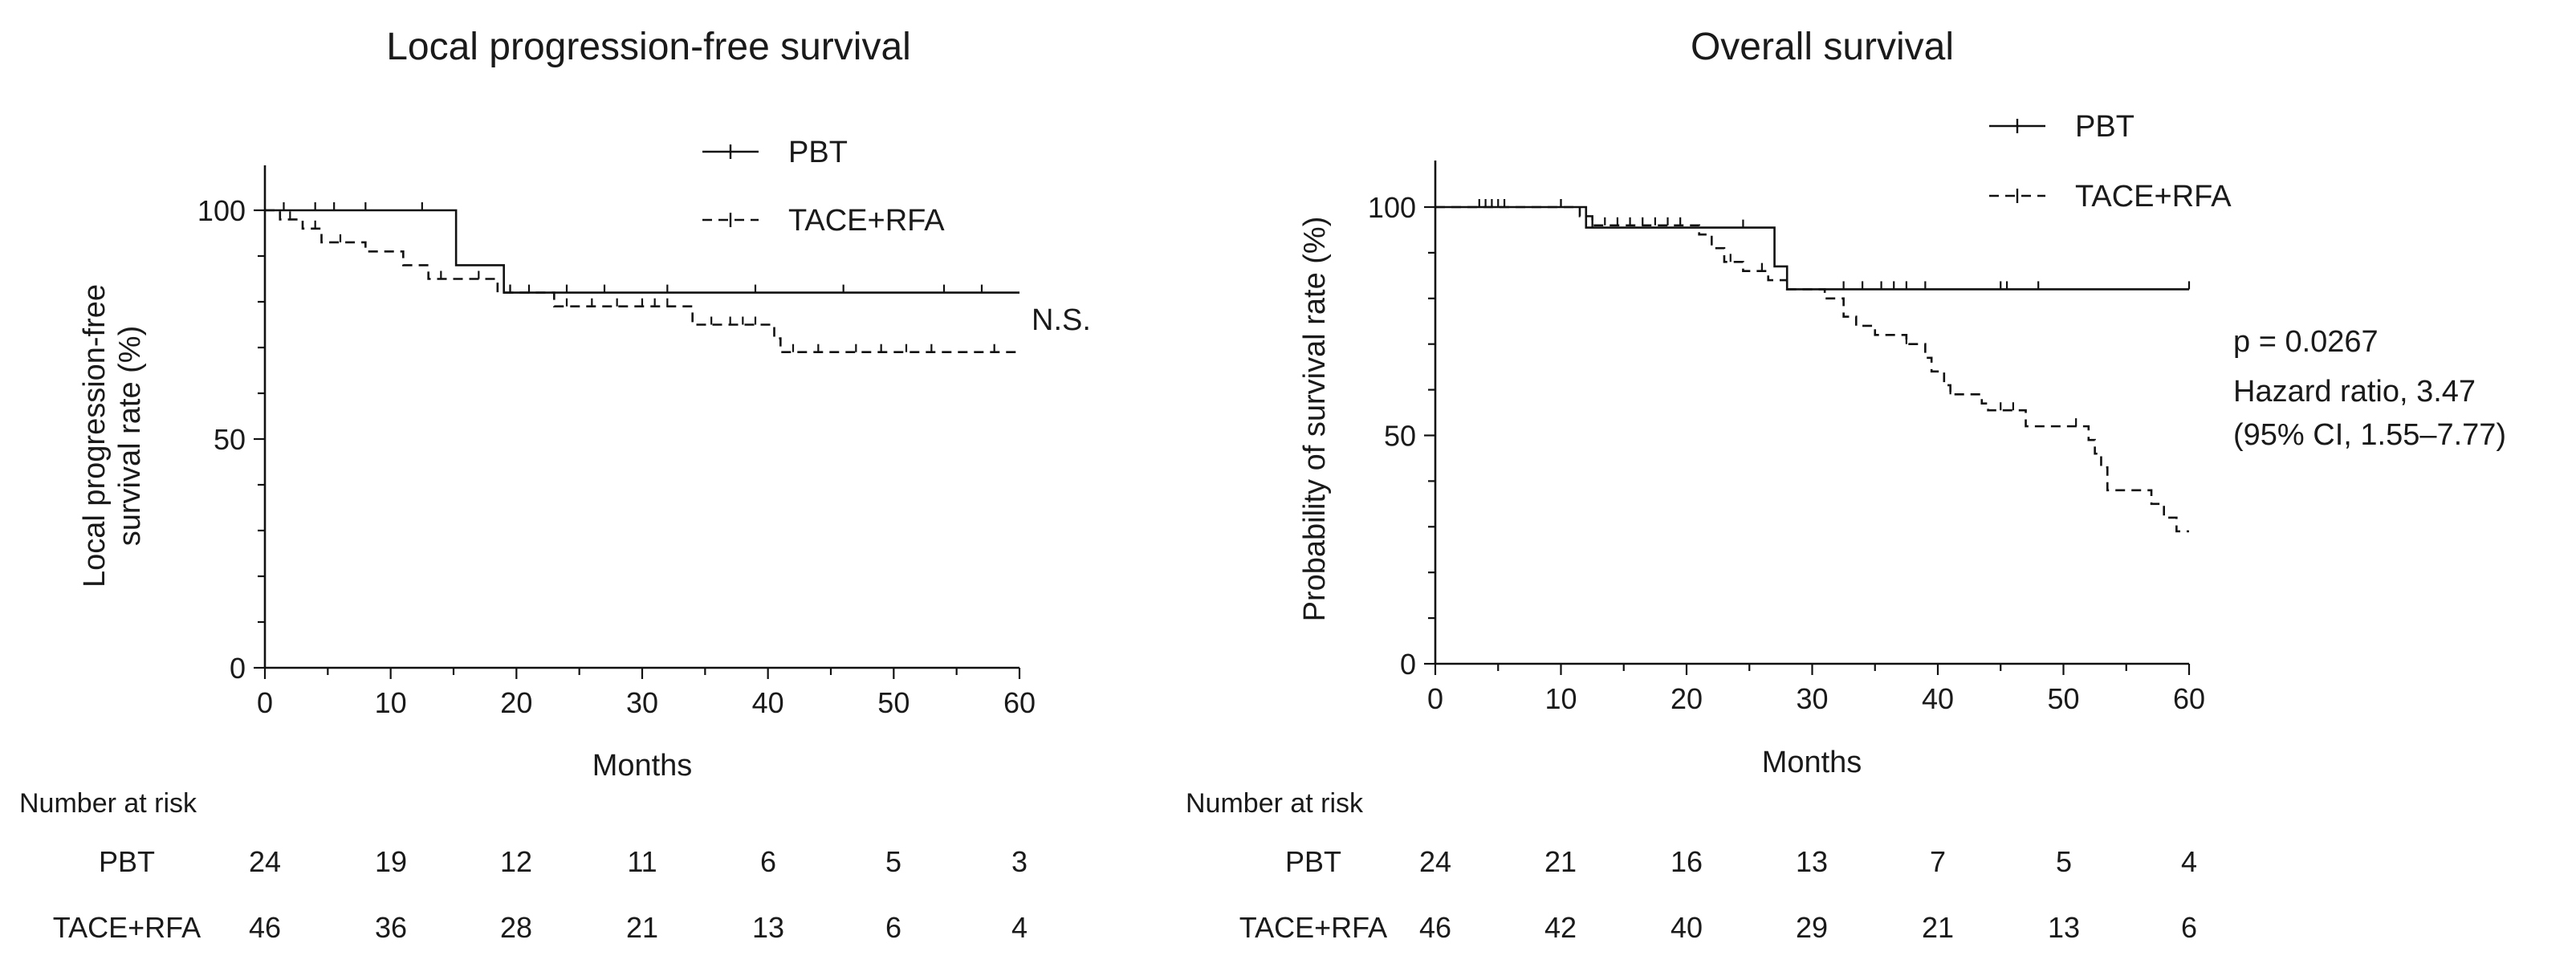 The height and width of the screenshot is (980, 2576). Describe the element at coordinates (1020, 861) in the screenshot. I see `risk-cell: 3` at that location.